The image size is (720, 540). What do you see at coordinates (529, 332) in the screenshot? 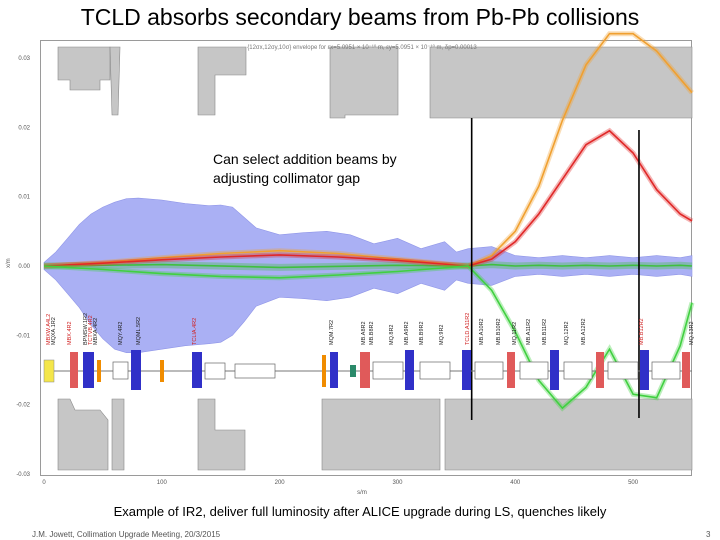
I see `element-label: MB.A11R2` at bounding box center [529, 332].